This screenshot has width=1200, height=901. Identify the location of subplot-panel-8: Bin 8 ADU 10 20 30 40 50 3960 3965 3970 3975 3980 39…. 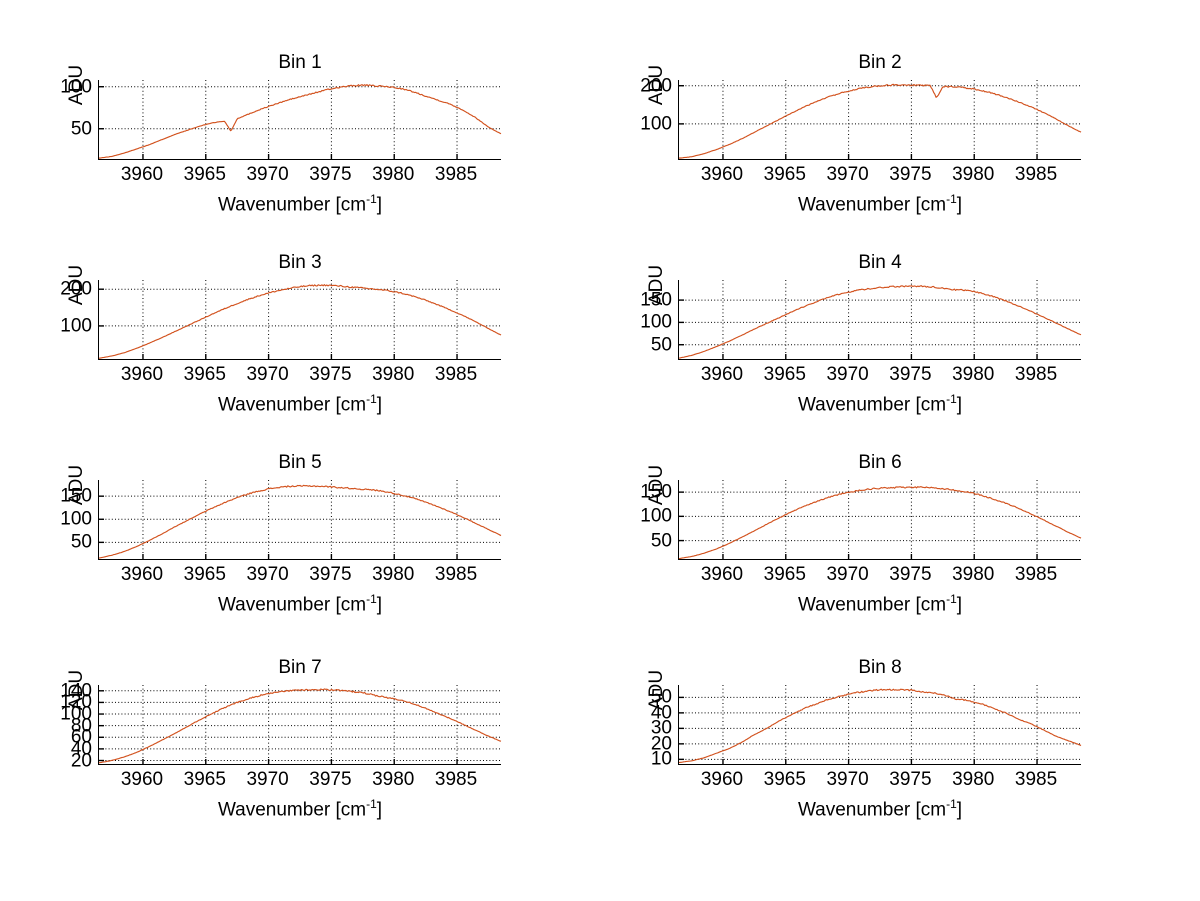
(880, 759).